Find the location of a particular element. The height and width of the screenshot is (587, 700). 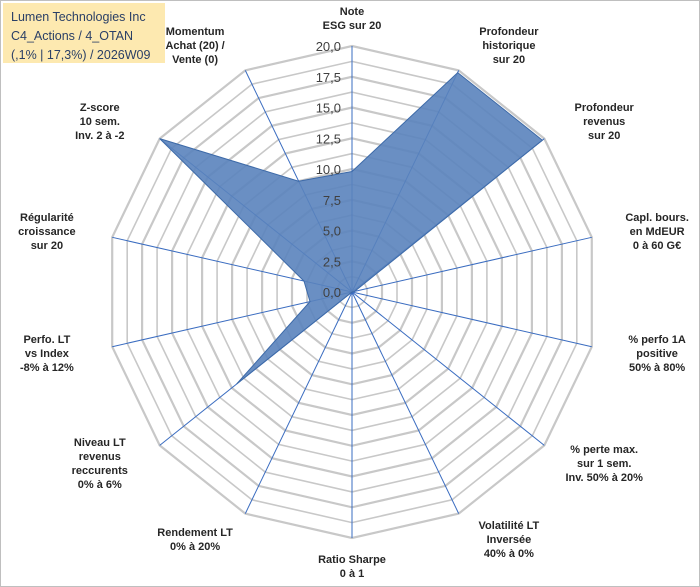

axis-label-line: croissance is located at coordinates (46, 232).